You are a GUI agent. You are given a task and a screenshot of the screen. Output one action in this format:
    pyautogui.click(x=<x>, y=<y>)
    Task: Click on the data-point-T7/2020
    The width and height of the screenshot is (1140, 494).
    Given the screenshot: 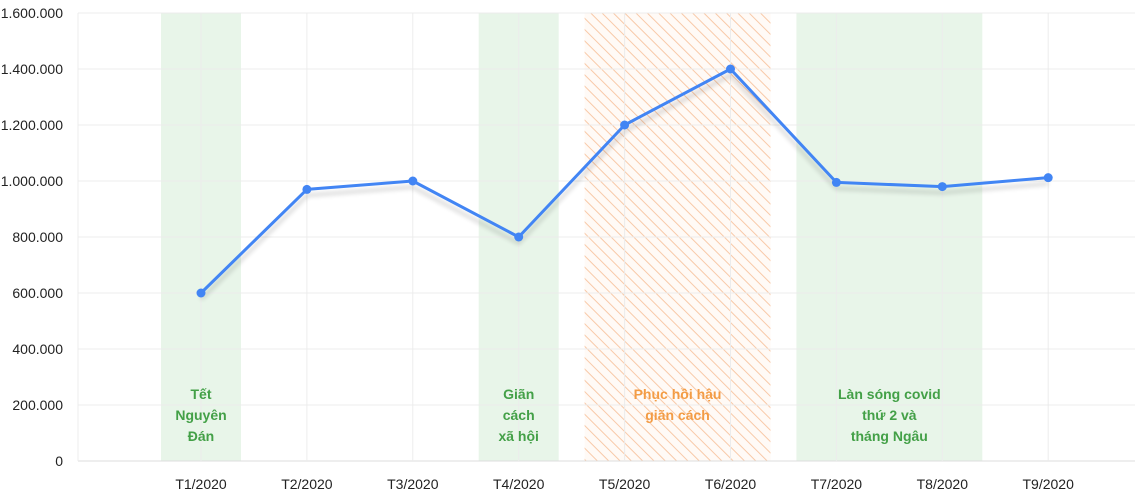 What is the action you would take?
    pyautogui.click(x=836, y=182)
    